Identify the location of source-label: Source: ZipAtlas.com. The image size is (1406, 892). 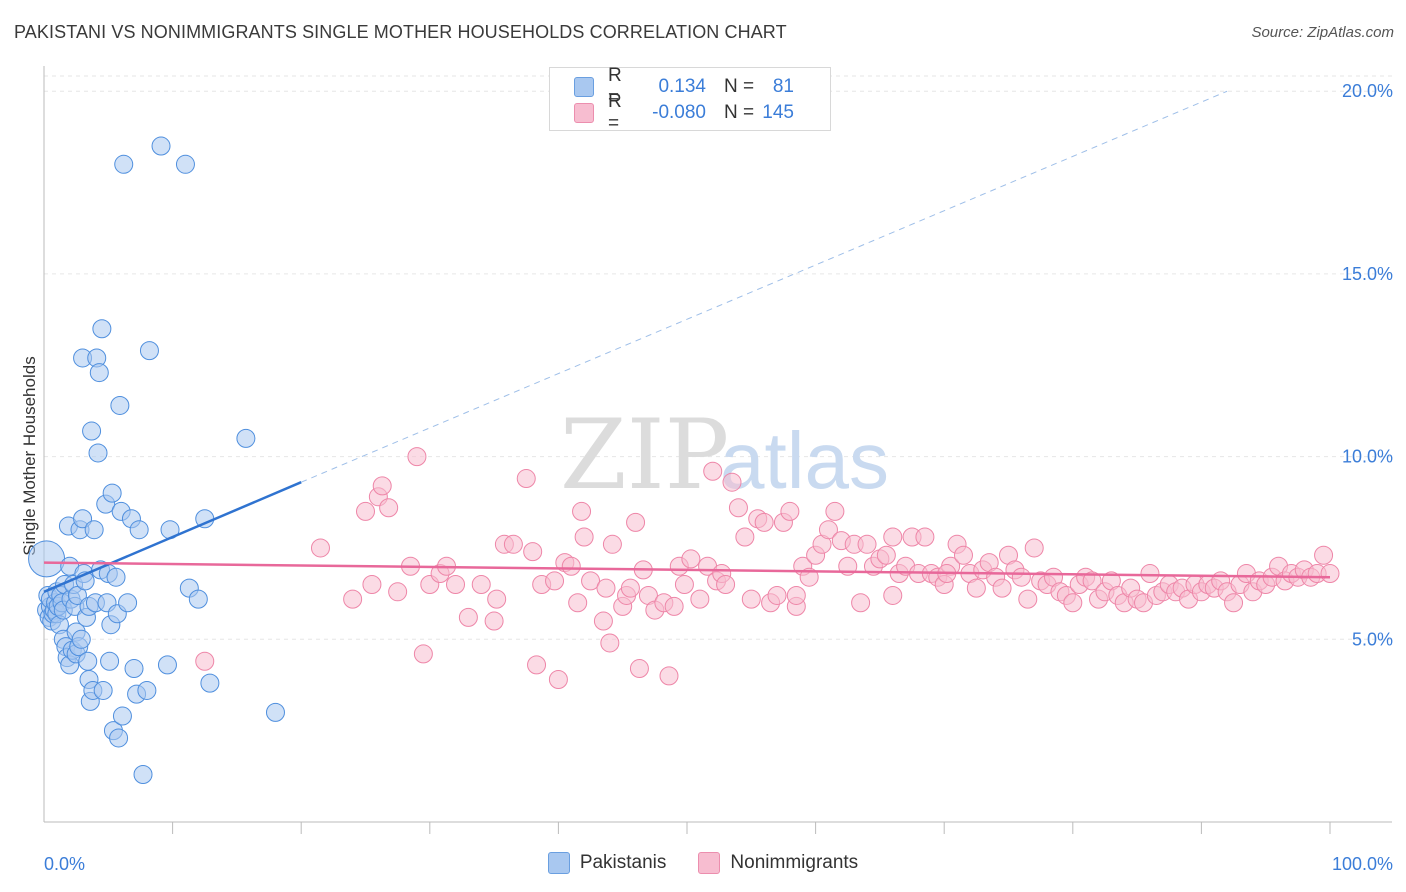
(1322, 32).